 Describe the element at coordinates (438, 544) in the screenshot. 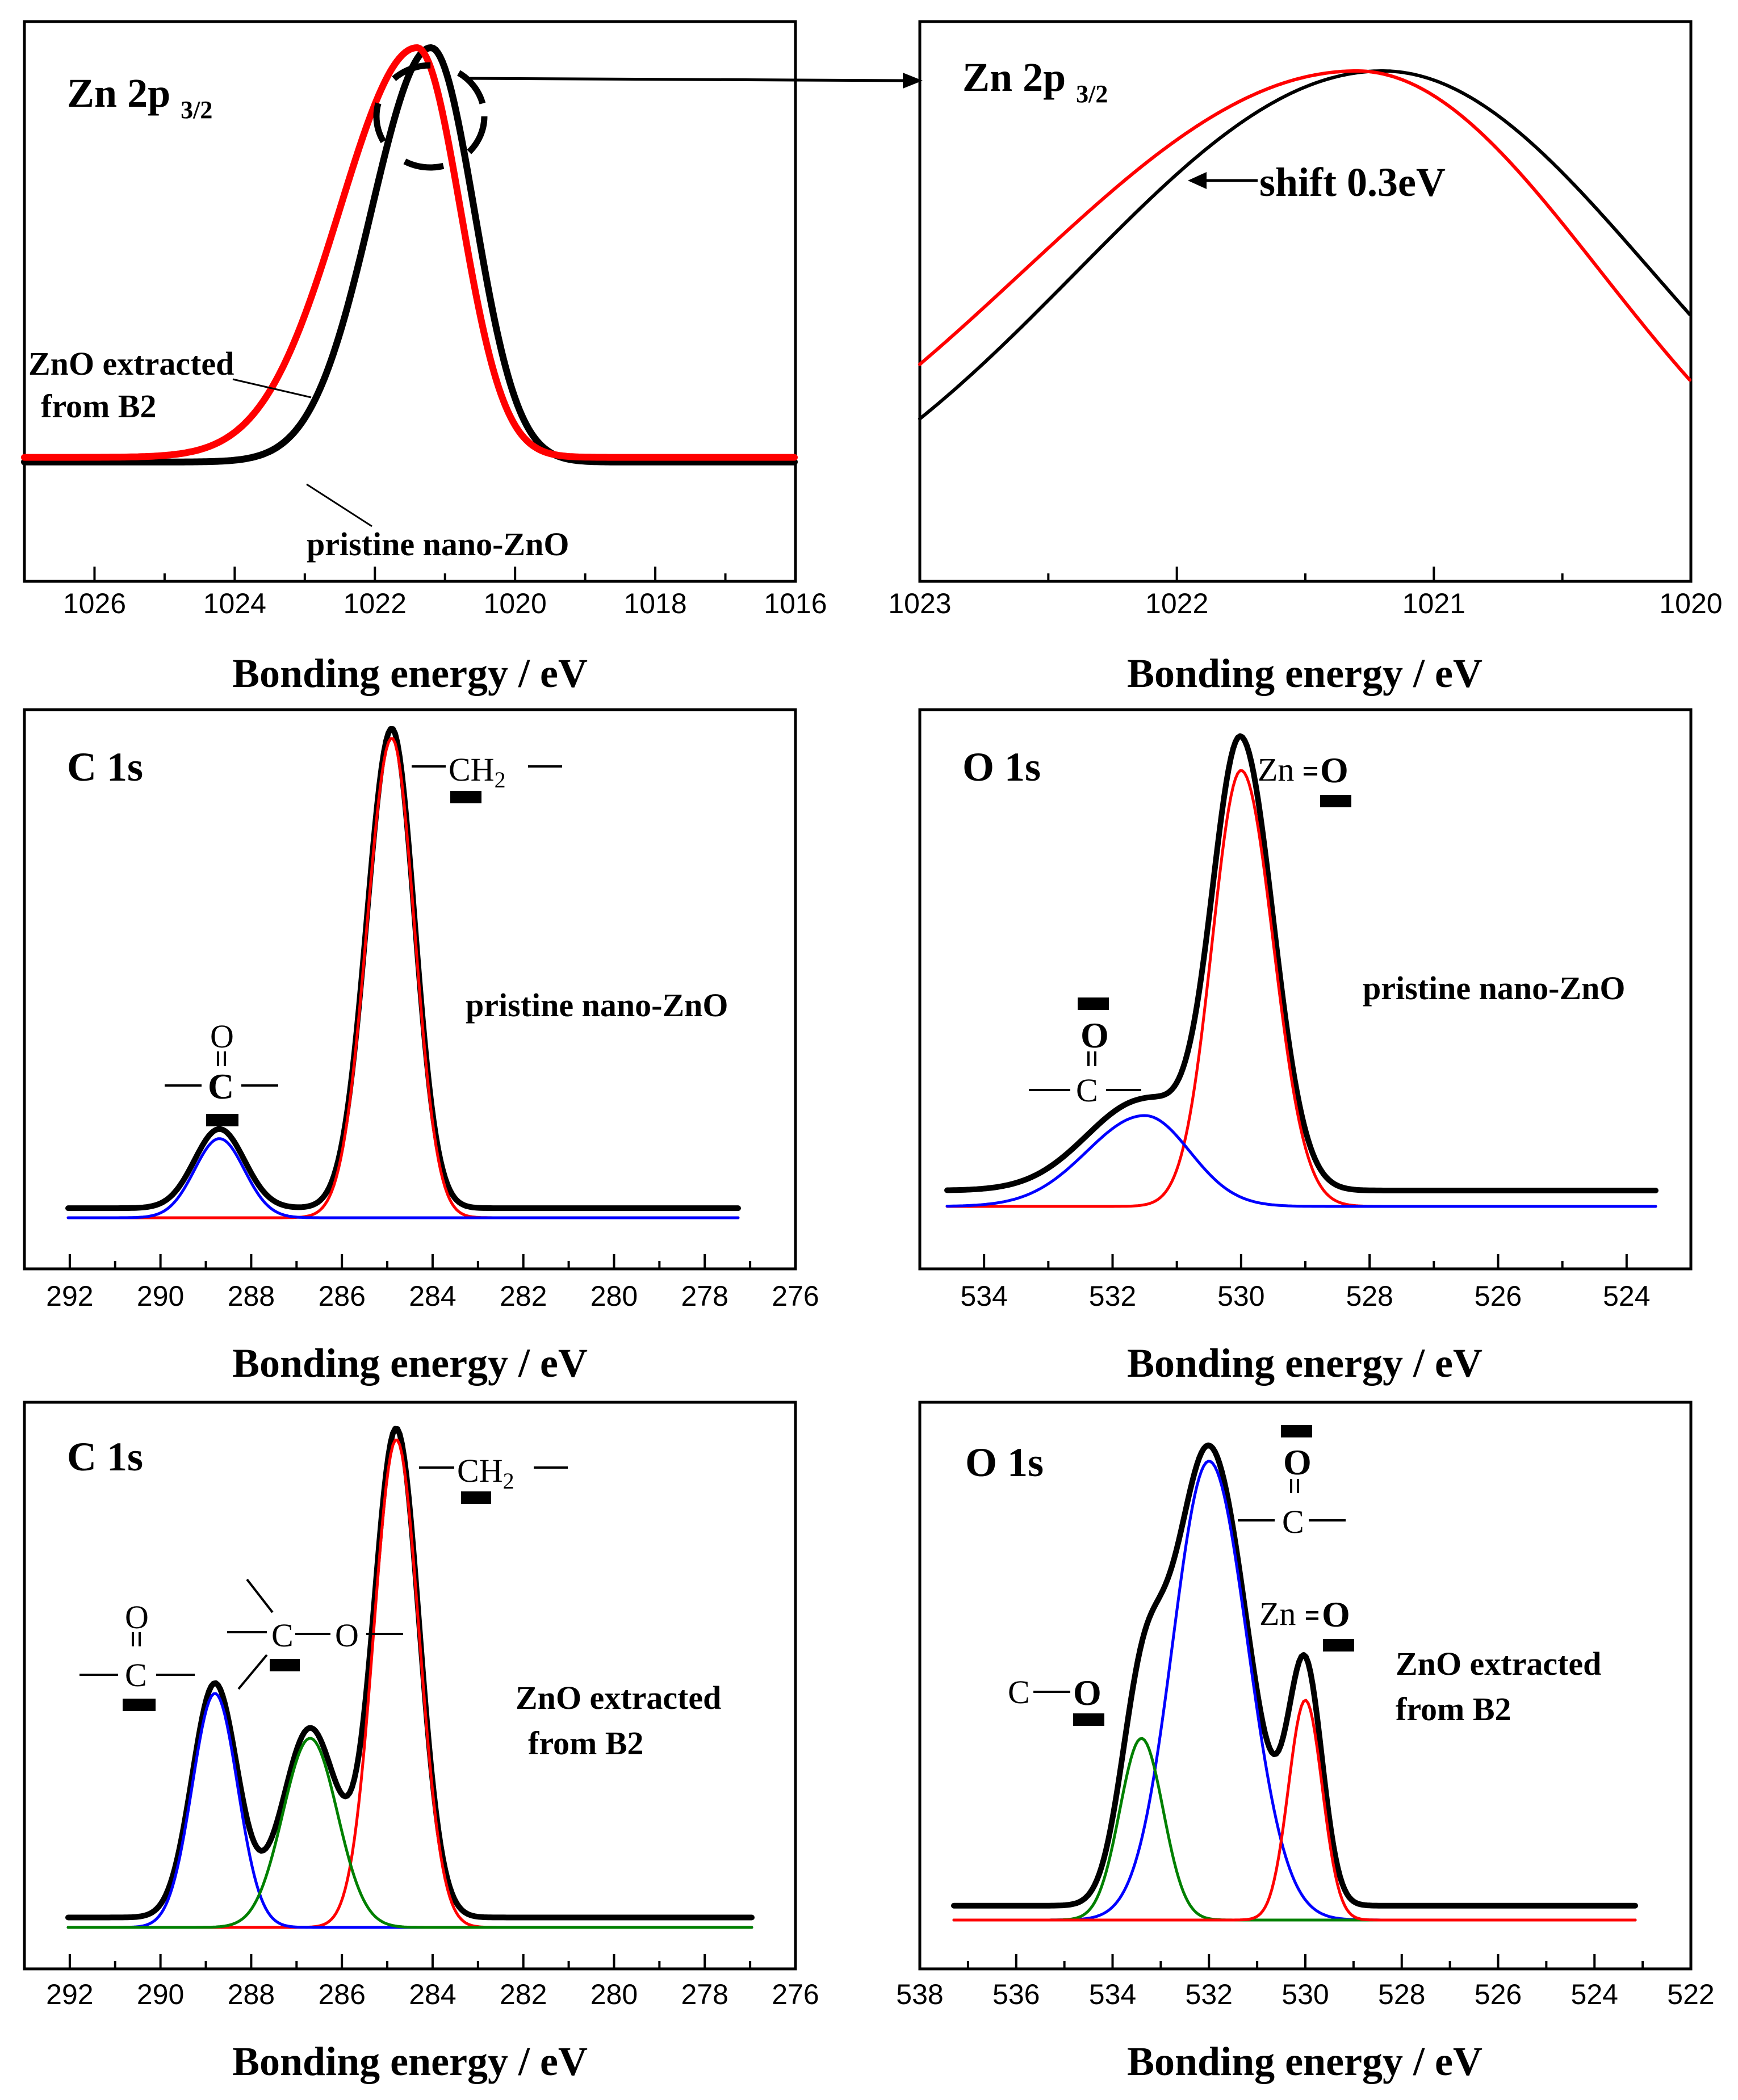

I see `label-pristine: pristine nano-ZnO` at that location.